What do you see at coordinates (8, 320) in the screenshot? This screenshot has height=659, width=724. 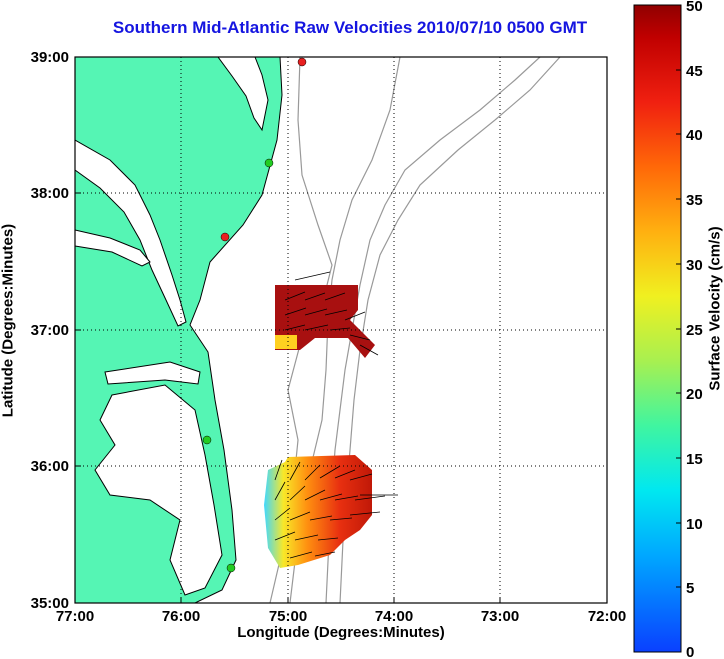 I see `y-axis-label: Latitude (Degrees:Minutes)` at bounding box center [8, 320].